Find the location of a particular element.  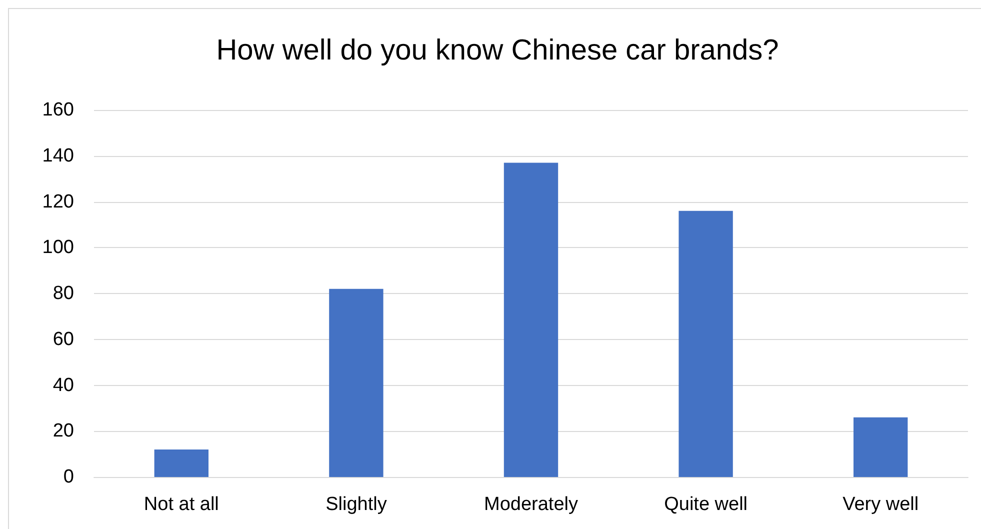

x-tick-label: Quite well is located at coordinates (706, 504).